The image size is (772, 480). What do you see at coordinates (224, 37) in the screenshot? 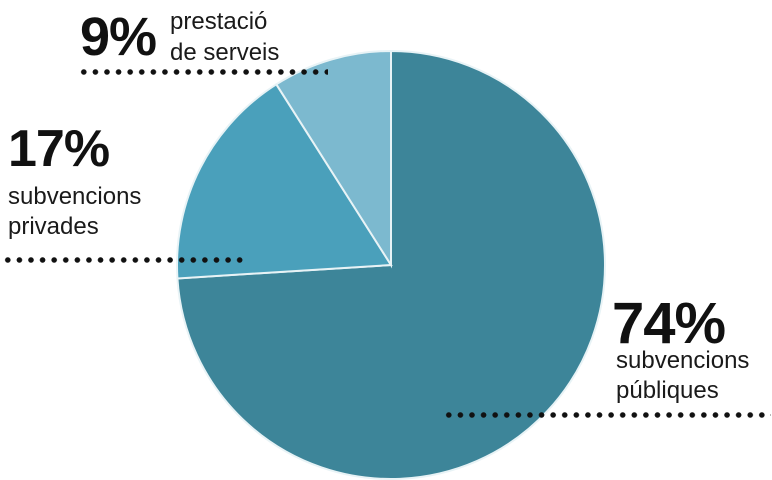
I see `slice-label-service-provision: prestació de serveis` at bounding box center [224, 37].